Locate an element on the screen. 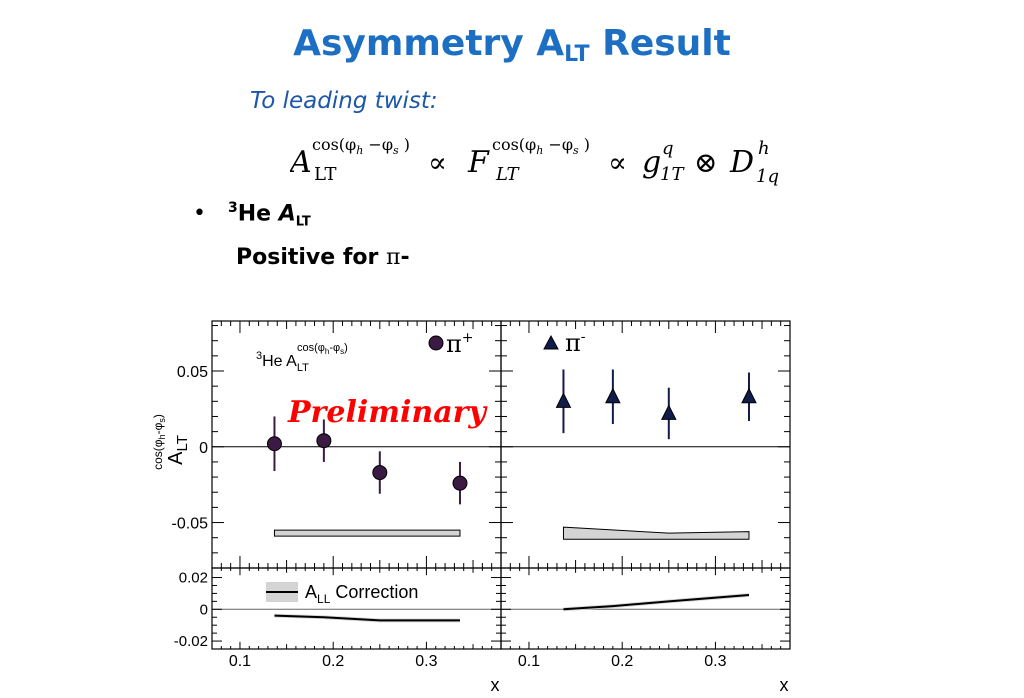 The height and width of the screenshot is (698, 1024). correction-legend-label: ALL Correction is located at coordinates (361, 594).